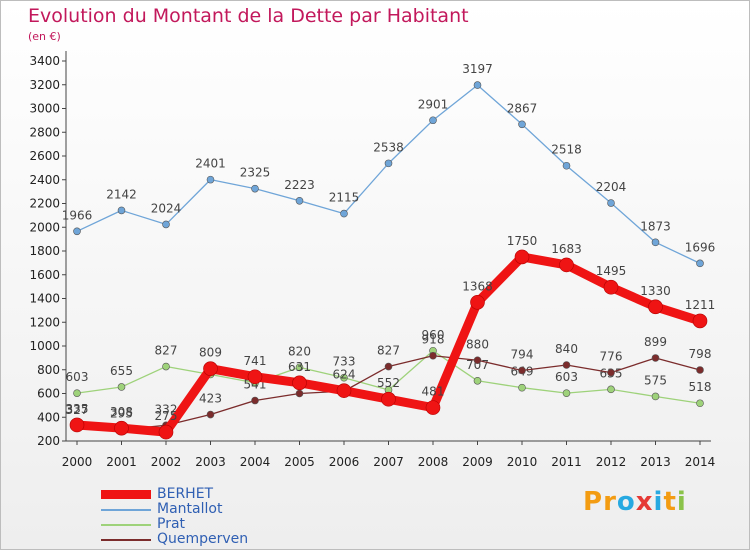 The width and height of the screenshot is (750, 551). What do you see at coordinates (388, 383) in the screenshot?
I see `data-label-berhet: 552` at bounding box center [388, 383].